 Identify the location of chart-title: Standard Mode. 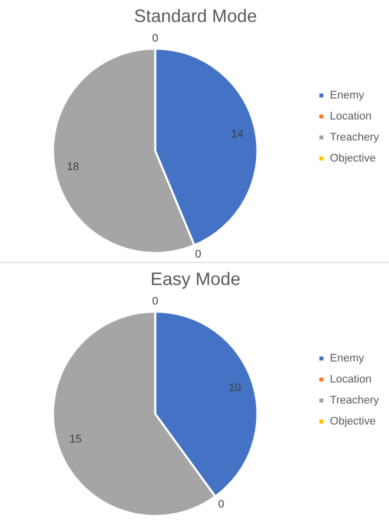
(196, 16).